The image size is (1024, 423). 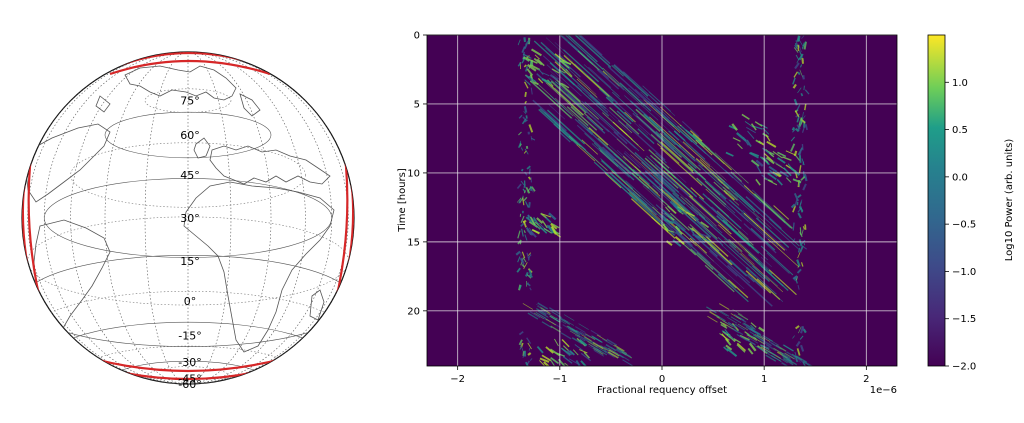 What do you see at coordinates (964, 367) in the screenshot?
I see `colorbar-tick-label: −2.0` at bounding box center [964, 367].